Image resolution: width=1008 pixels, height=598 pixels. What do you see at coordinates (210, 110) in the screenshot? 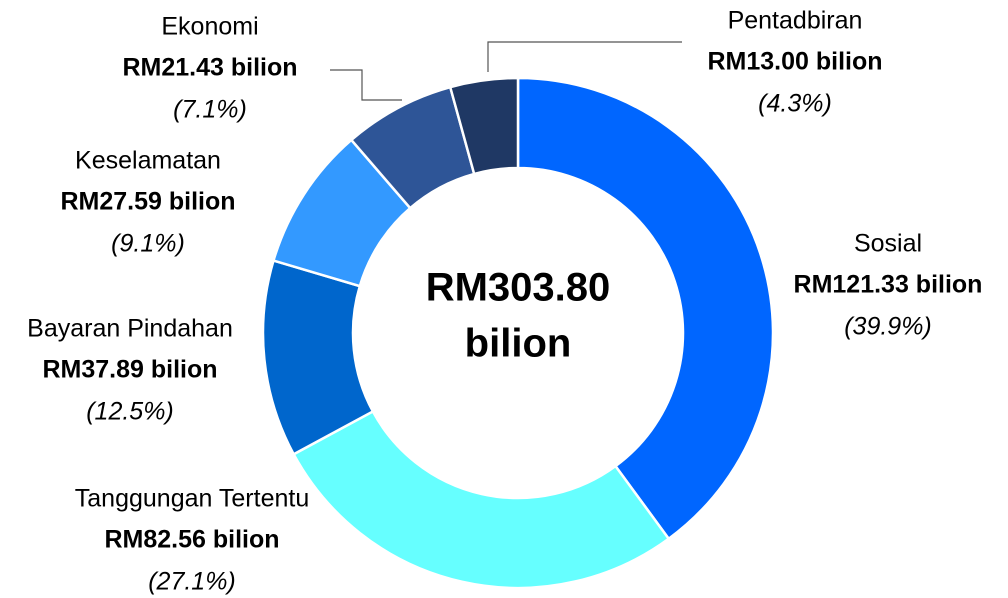
I see `percent-label: (7.1%)` at bounding box center [210, 110].